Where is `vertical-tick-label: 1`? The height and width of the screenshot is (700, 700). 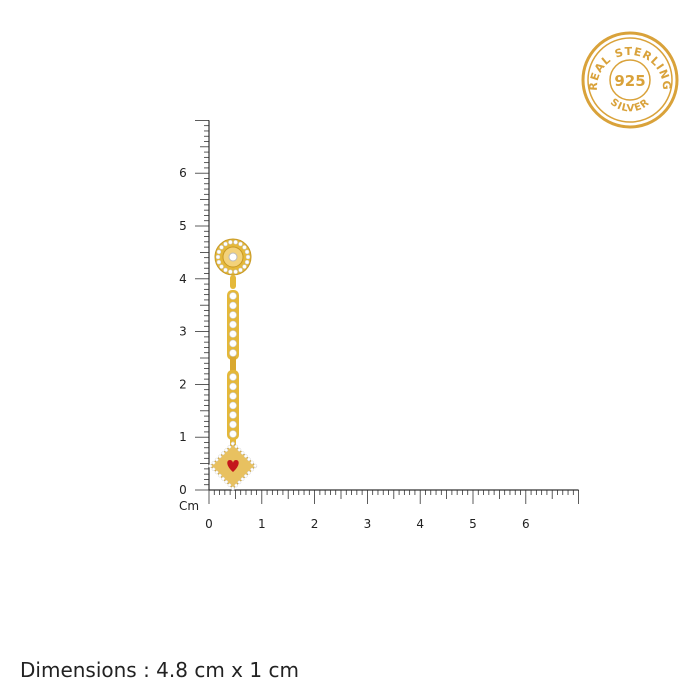 vertical-tick-label: 1 is located at coordinates (183, 437).